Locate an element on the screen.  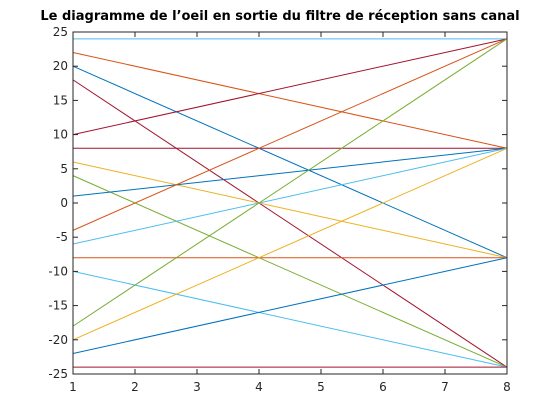
y-tick-label: 25 is located at coordinates (60, 32).